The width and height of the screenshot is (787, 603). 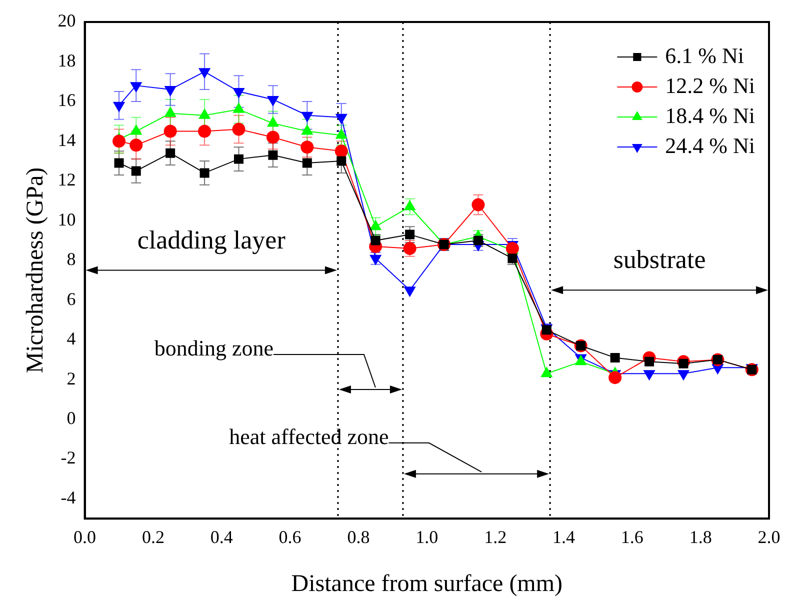 What do you see at coordinates (67, 100) in the screenshot?
I see `y-tick-label: 16` at bounding box center [67, 100].